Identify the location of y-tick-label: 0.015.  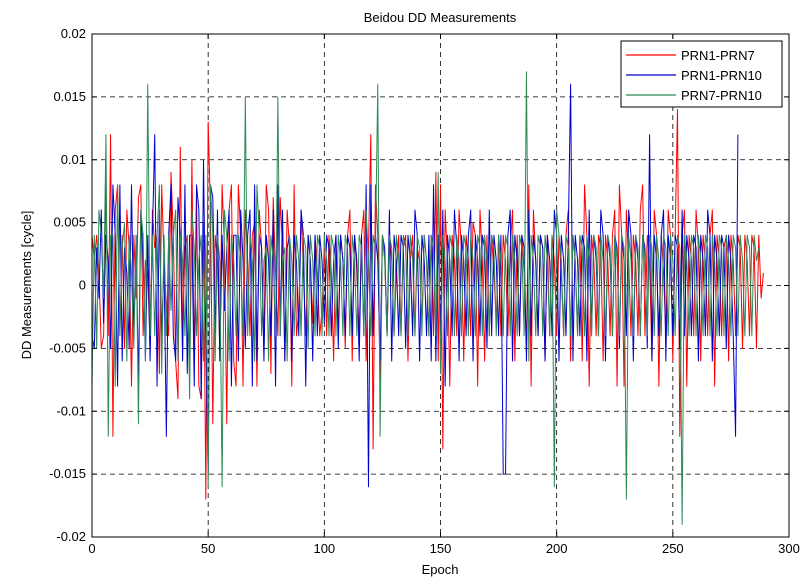
(69, 96).